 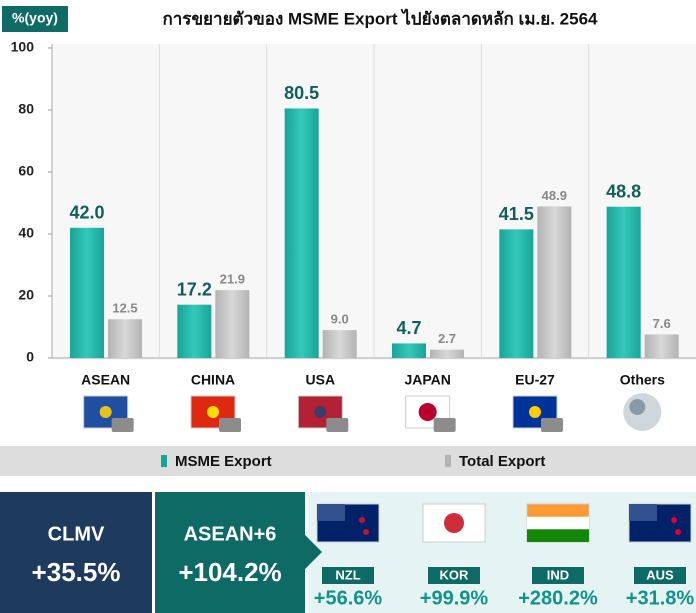 I want to click on country-name: KOR, so click(x=455, y=574).